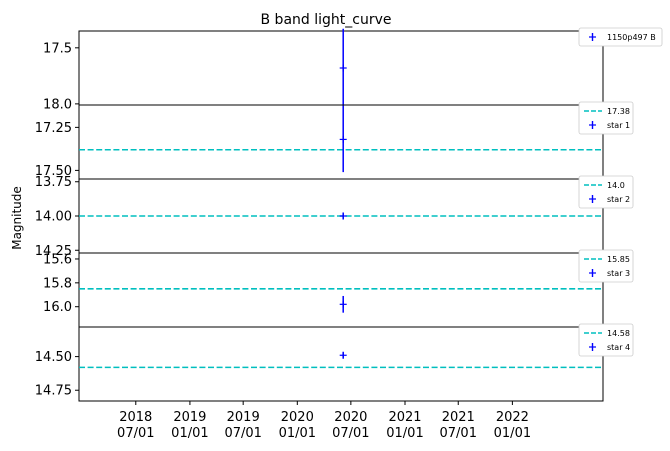 This screenshot has height=451, width=670. I want to click on legend-label: 14.58, so click(618, 333).